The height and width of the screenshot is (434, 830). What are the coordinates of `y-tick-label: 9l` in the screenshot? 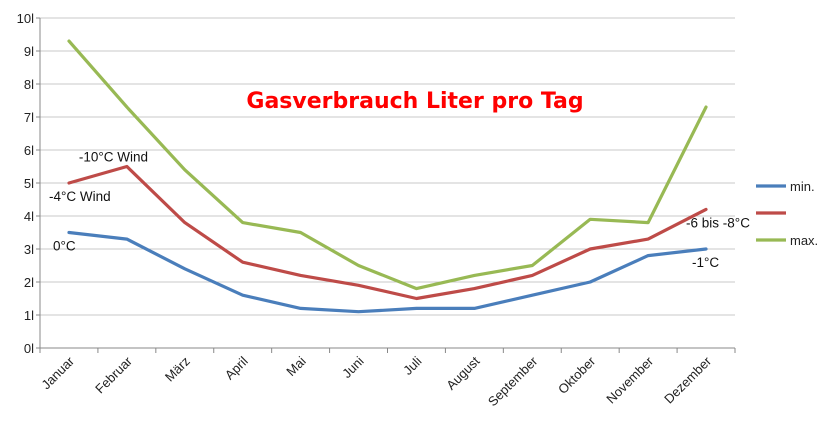 It's located at (29, 51).